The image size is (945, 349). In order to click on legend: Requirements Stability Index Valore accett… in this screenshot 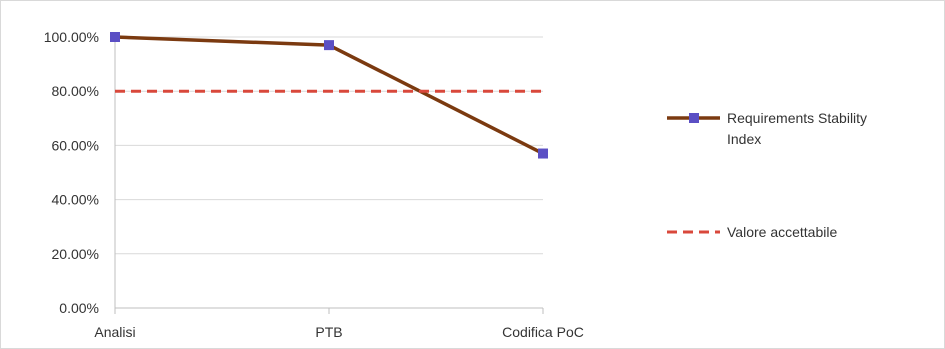, I will do `click(767, 175)`.